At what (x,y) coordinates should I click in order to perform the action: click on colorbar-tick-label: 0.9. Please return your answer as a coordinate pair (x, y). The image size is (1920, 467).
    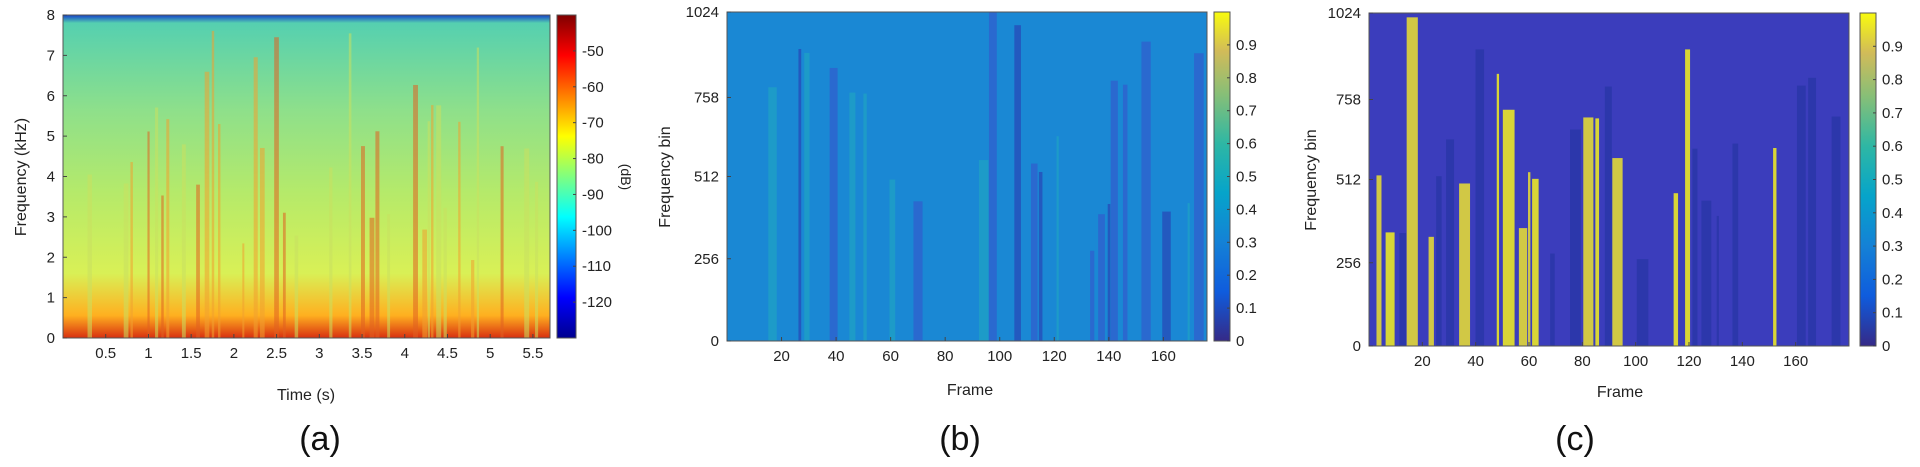
    Looking at the image, I should click on (1892, 46).